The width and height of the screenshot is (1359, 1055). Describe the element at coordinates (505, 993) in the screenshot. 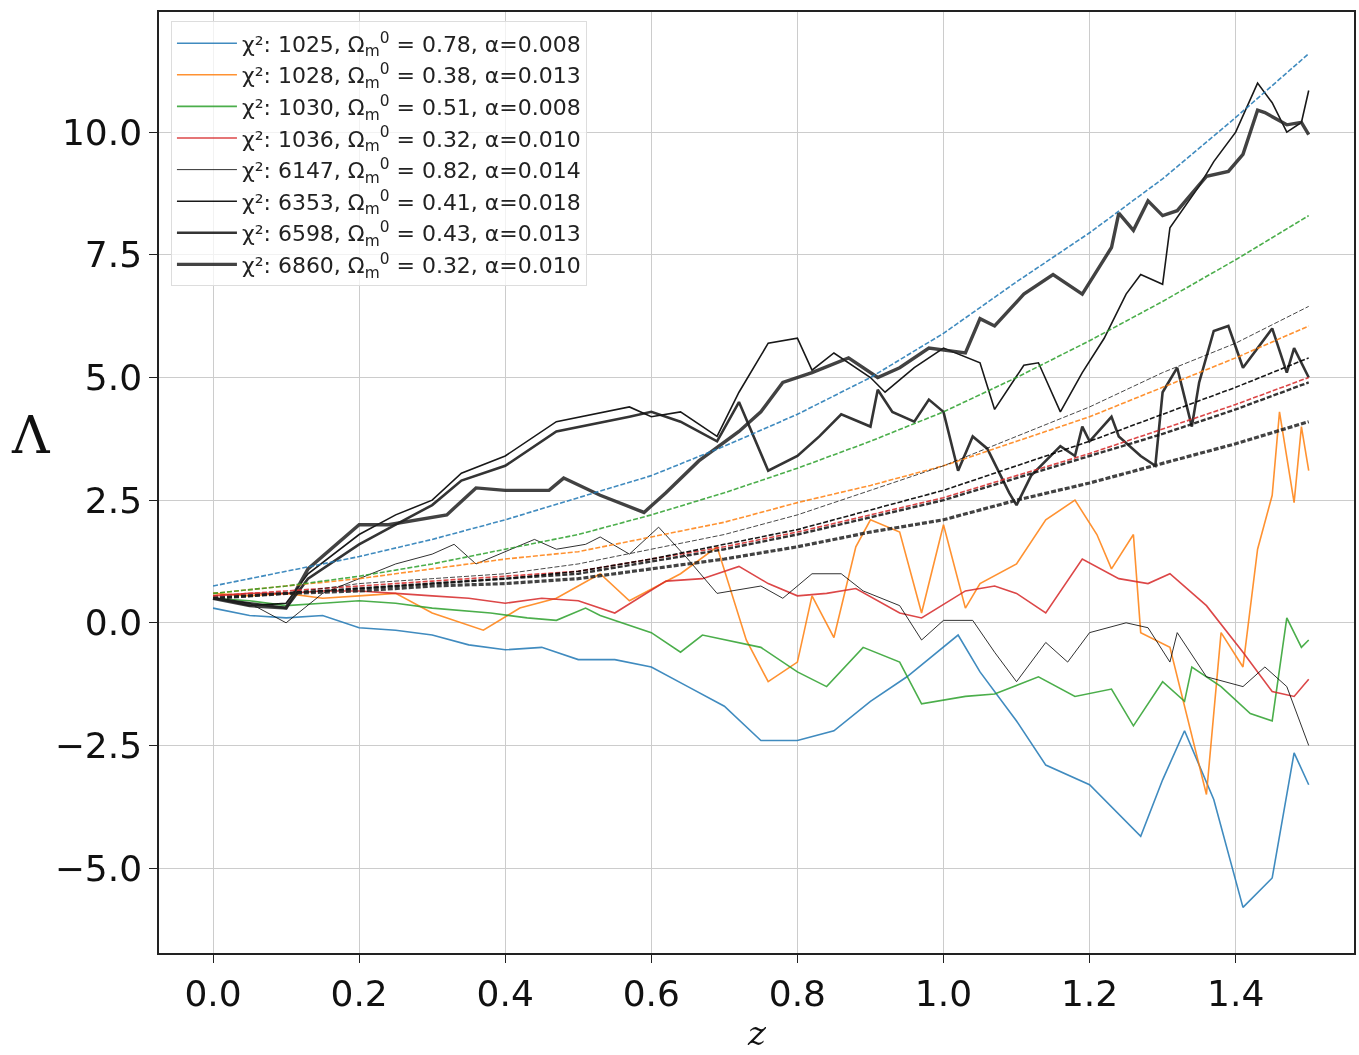

I see `x-tick-label: 0.4` at that location.